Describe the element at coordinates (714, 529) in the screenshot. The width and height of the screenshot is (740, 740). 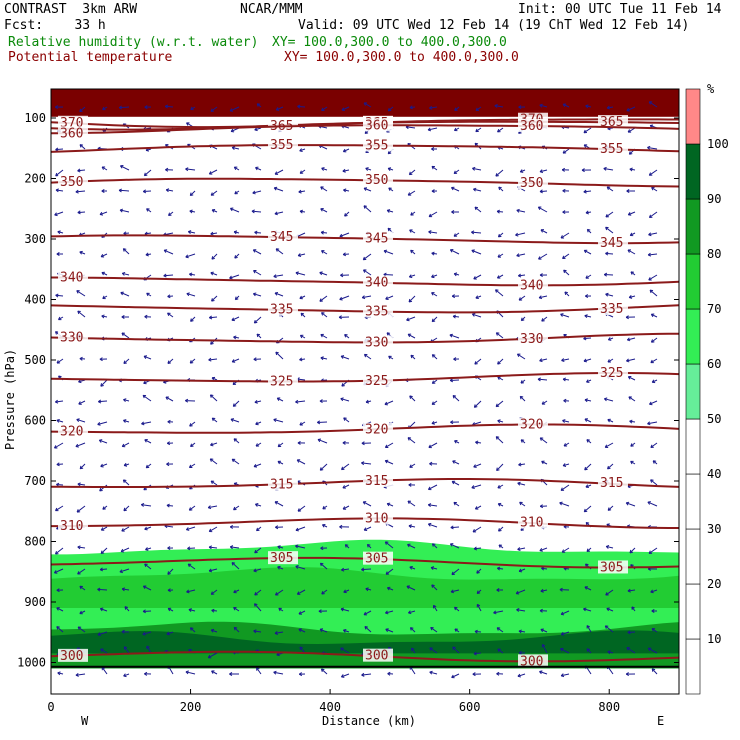
I see `colorbar-tick-label: 30` at that location.